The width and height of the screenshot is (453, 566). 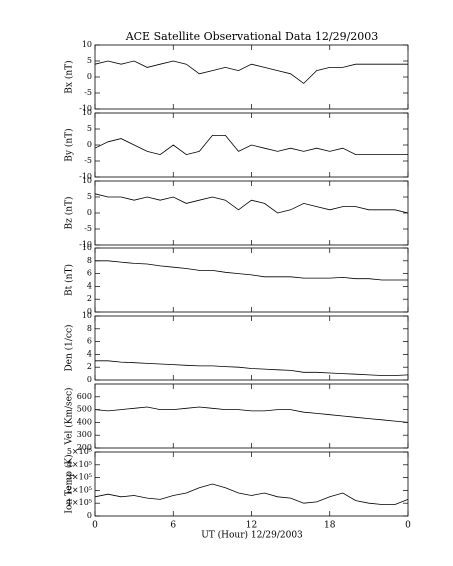 What do you see at coordinates (252, 535) in the screenshot?
I see `x-axis-label: UT (Hour) 12/29/2003` at bounding box center [252, 535].